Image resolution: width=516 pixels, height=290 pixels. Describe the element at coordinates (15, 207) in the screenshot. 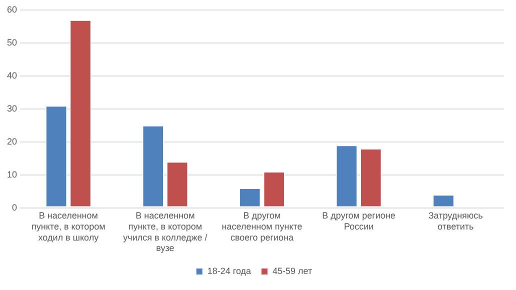

I see `y-tick-label: 0` at that location.